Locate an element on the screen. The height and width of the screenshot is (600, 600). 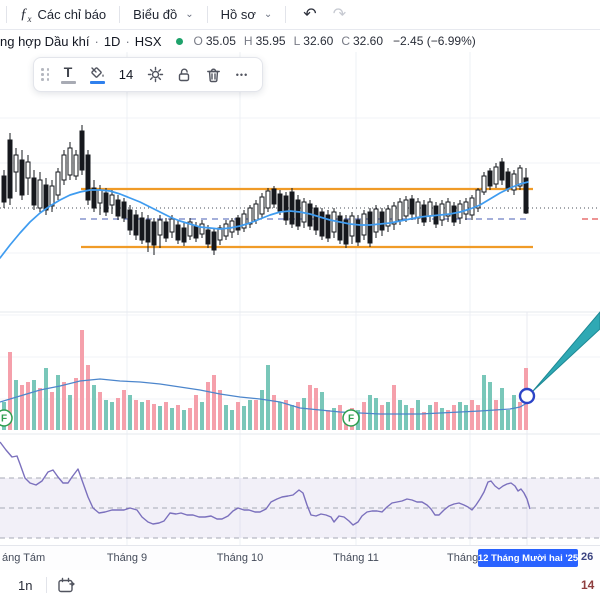
drawing-toolbar: T 14 is located at coordinates (148, 74).